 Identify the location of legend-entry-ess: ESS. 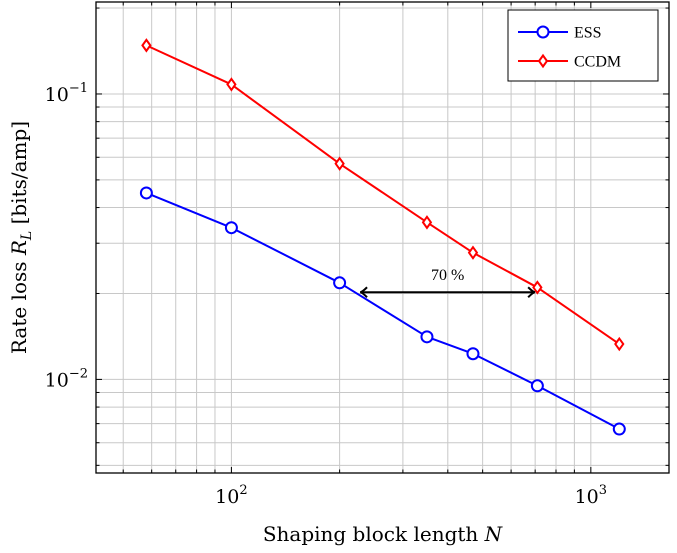
(560, 33).